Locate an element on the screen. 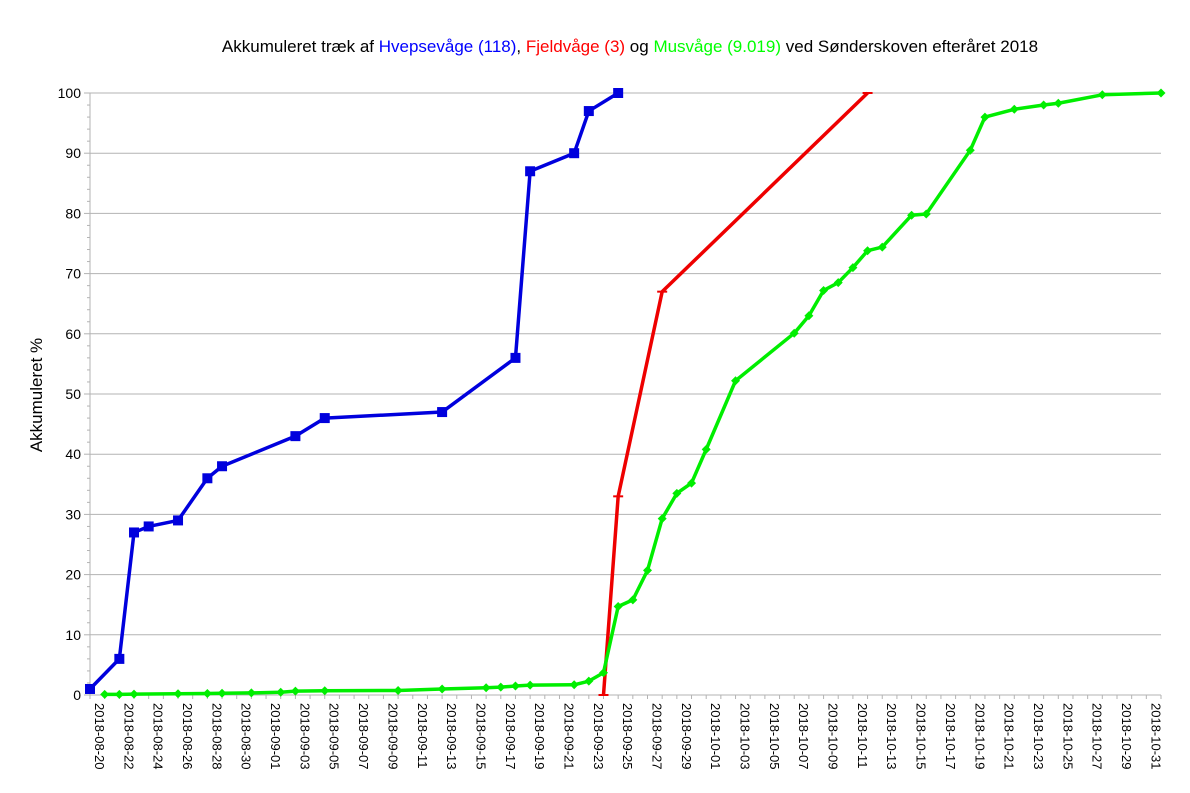  y-tick-label: 100 is located at coordinates (70, 93).